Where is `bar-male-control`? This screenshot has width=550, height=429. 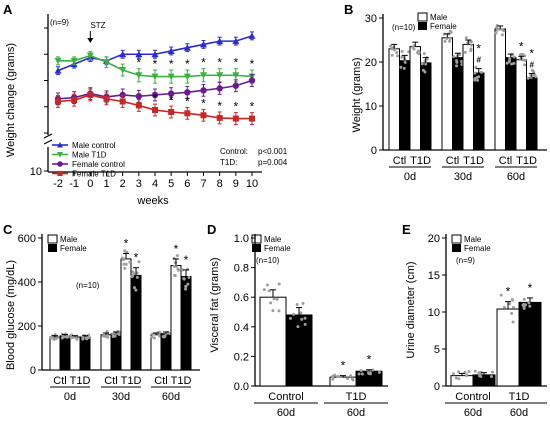
bar-male-control is located at coordinates (273, 334).